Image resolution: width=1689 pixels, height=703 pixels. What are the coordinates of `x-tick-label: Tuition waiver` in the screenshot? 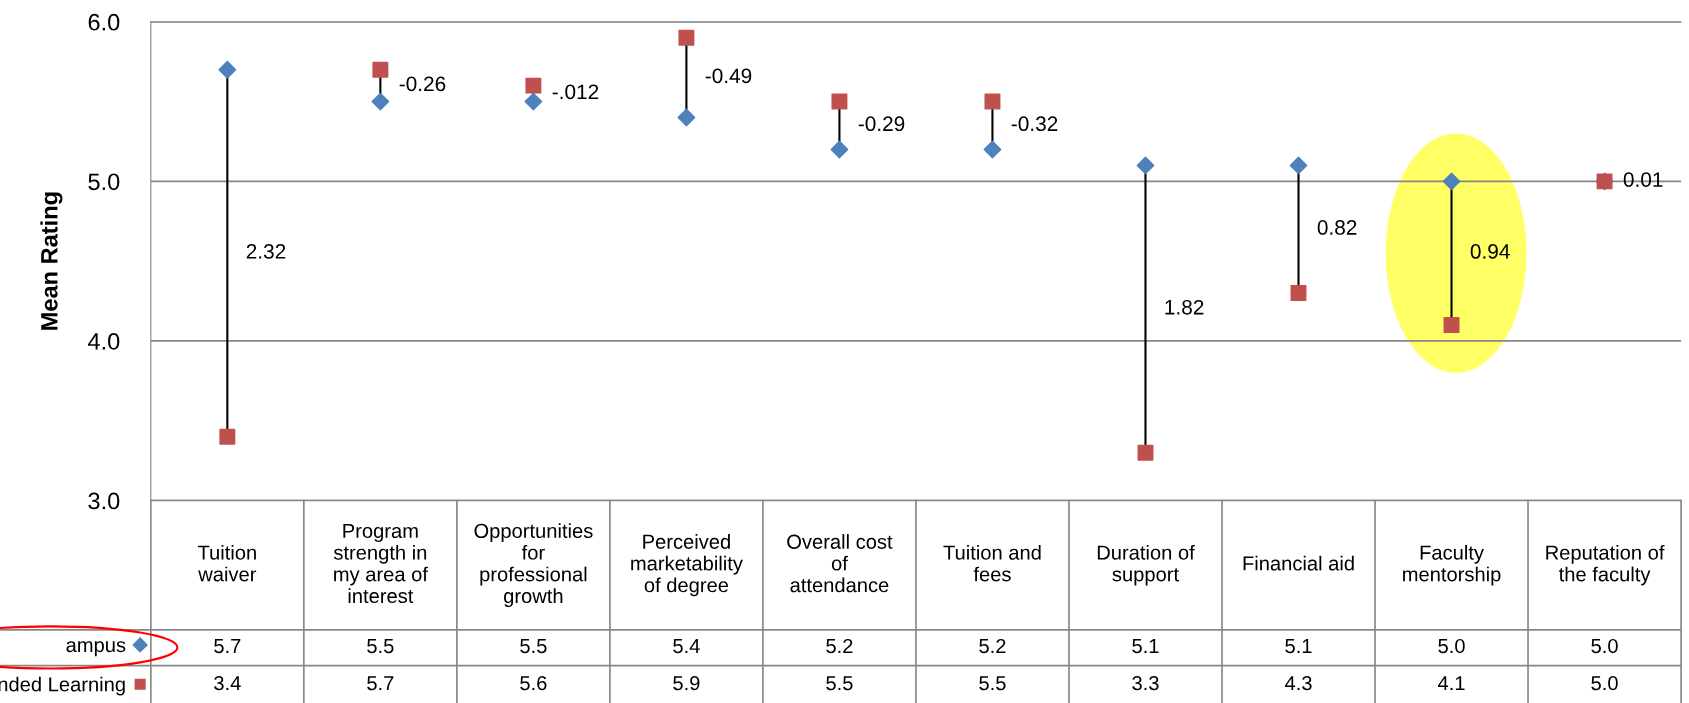 It's located at (227, 563).